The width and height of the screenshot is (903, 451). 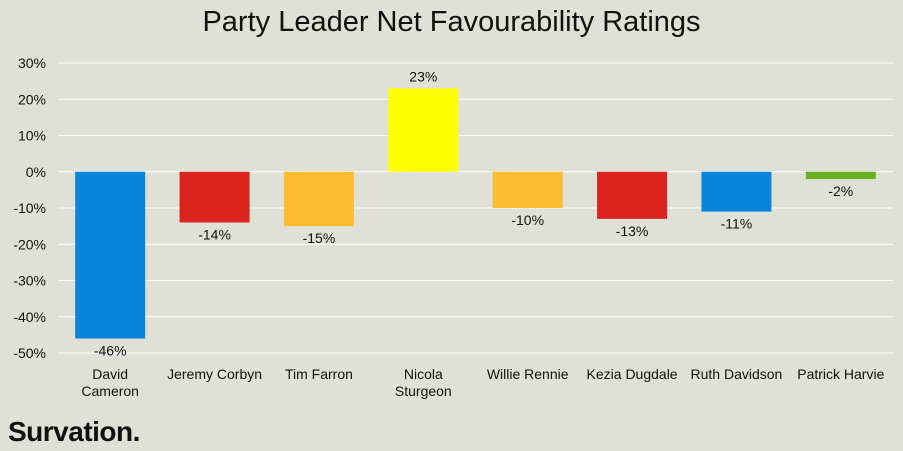 I want to click on category-label: Ruth Davidson, so click(x=737, y=374).